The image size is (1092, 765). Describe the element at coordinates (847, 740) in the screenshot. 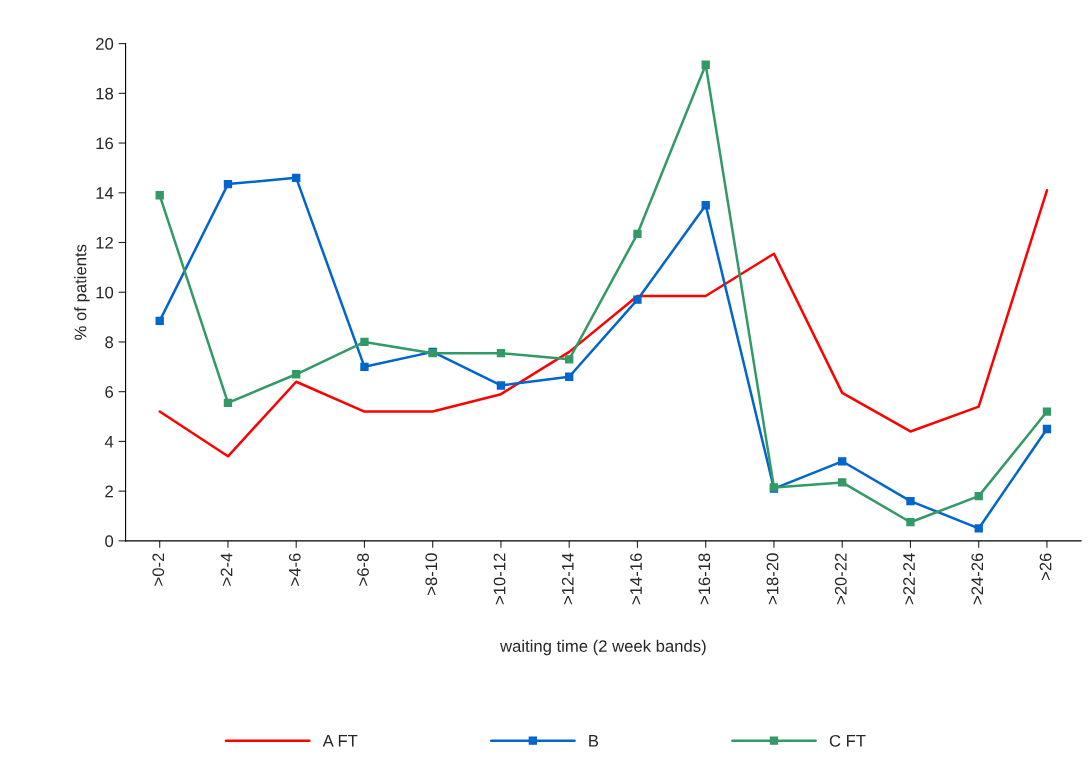

I see `legend-label: C FT` at that location.